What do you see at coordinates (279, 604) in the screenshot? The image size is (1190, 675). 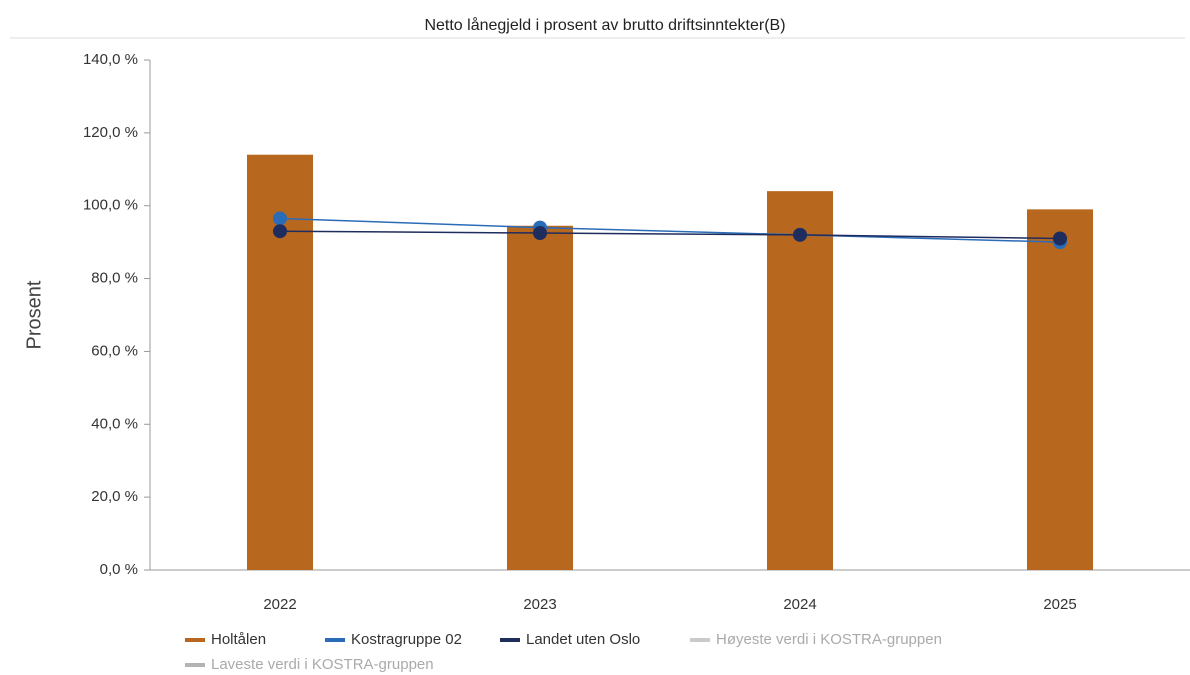 I see `x-tick-label: 2022` at bounding box center [279, 604].